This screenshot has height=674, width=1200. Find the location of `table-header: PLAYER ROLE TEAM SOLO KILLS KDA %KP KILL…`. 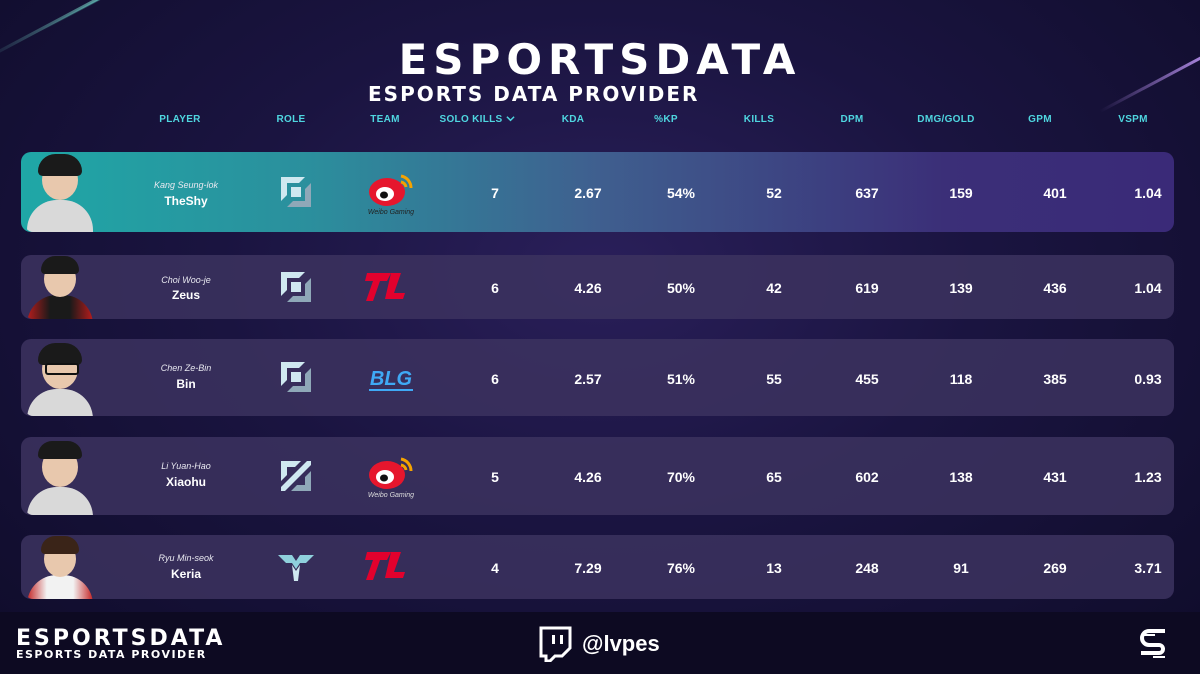

table-header: PLAYER ROLE TEAM SOLO KILLS KDA %KP KILL… is located at coordinates (599, 122).